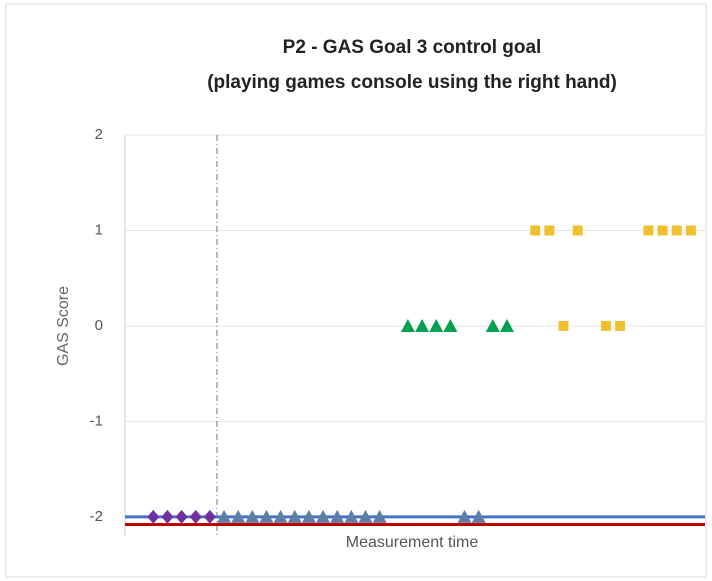 This screenshot has height=581, width=712. Describe the element at coordinates (412, 47) in the screenshot. I see `chart-title: P2 - GAS Goal 3 control goal` at that location.